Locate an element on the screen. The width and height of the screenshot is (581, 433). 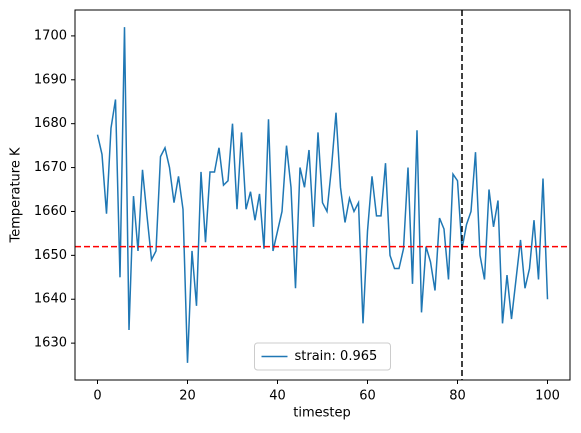
y-tick-label: 1700 is located at coordinates (50, 35).